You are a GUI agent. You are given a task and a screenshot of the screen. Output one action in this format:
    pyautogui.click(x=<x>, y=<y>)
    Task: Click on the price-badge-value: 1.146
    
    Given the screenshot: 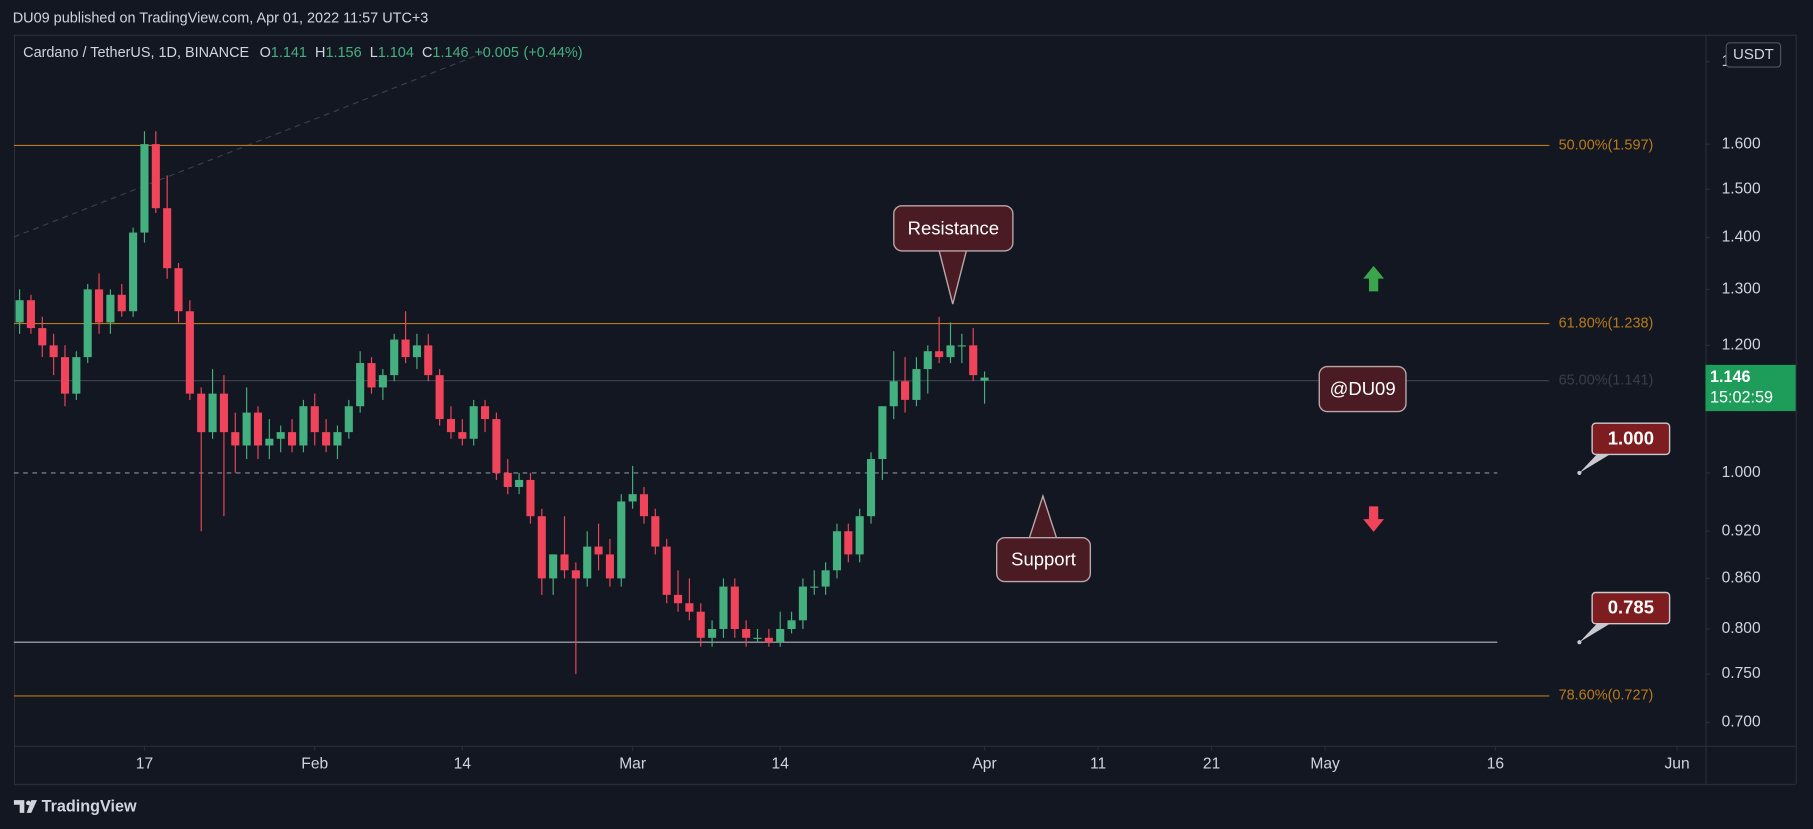 What is the action you would take?
    pyautogui.click(x=1730, y=377)
    